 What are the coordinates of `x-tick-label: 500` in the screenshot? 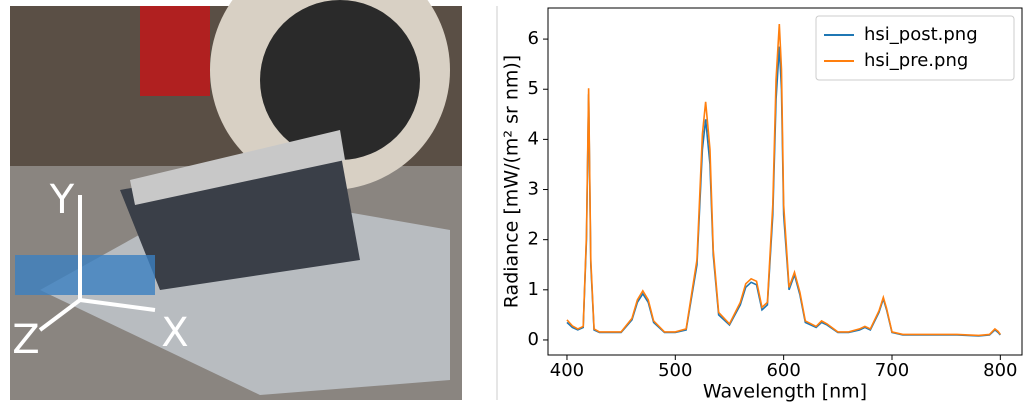 It's located at (675, 370).